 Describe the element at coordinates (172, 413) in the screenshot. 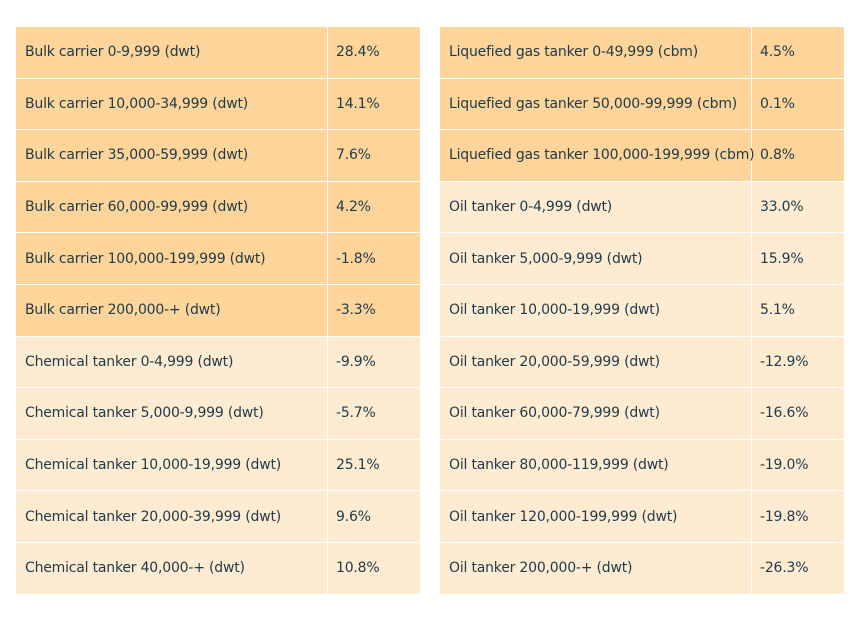

I see `row-label: Chemical tanker 5,000-9,999 (dwt)` at that location.